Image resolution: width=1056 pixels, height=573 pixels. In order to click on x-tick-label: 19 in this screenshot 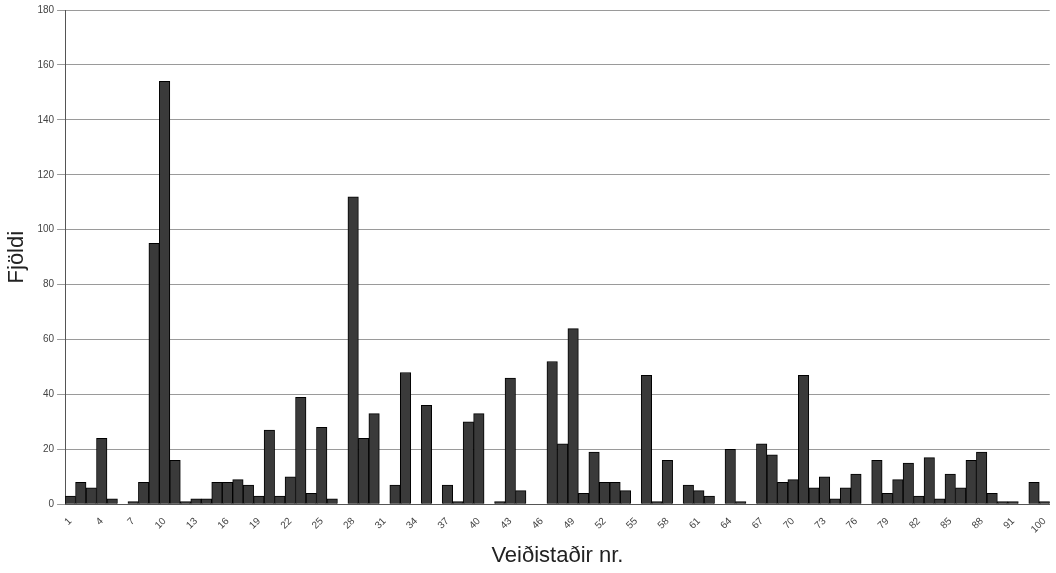, I will do `click(254, 522)`.